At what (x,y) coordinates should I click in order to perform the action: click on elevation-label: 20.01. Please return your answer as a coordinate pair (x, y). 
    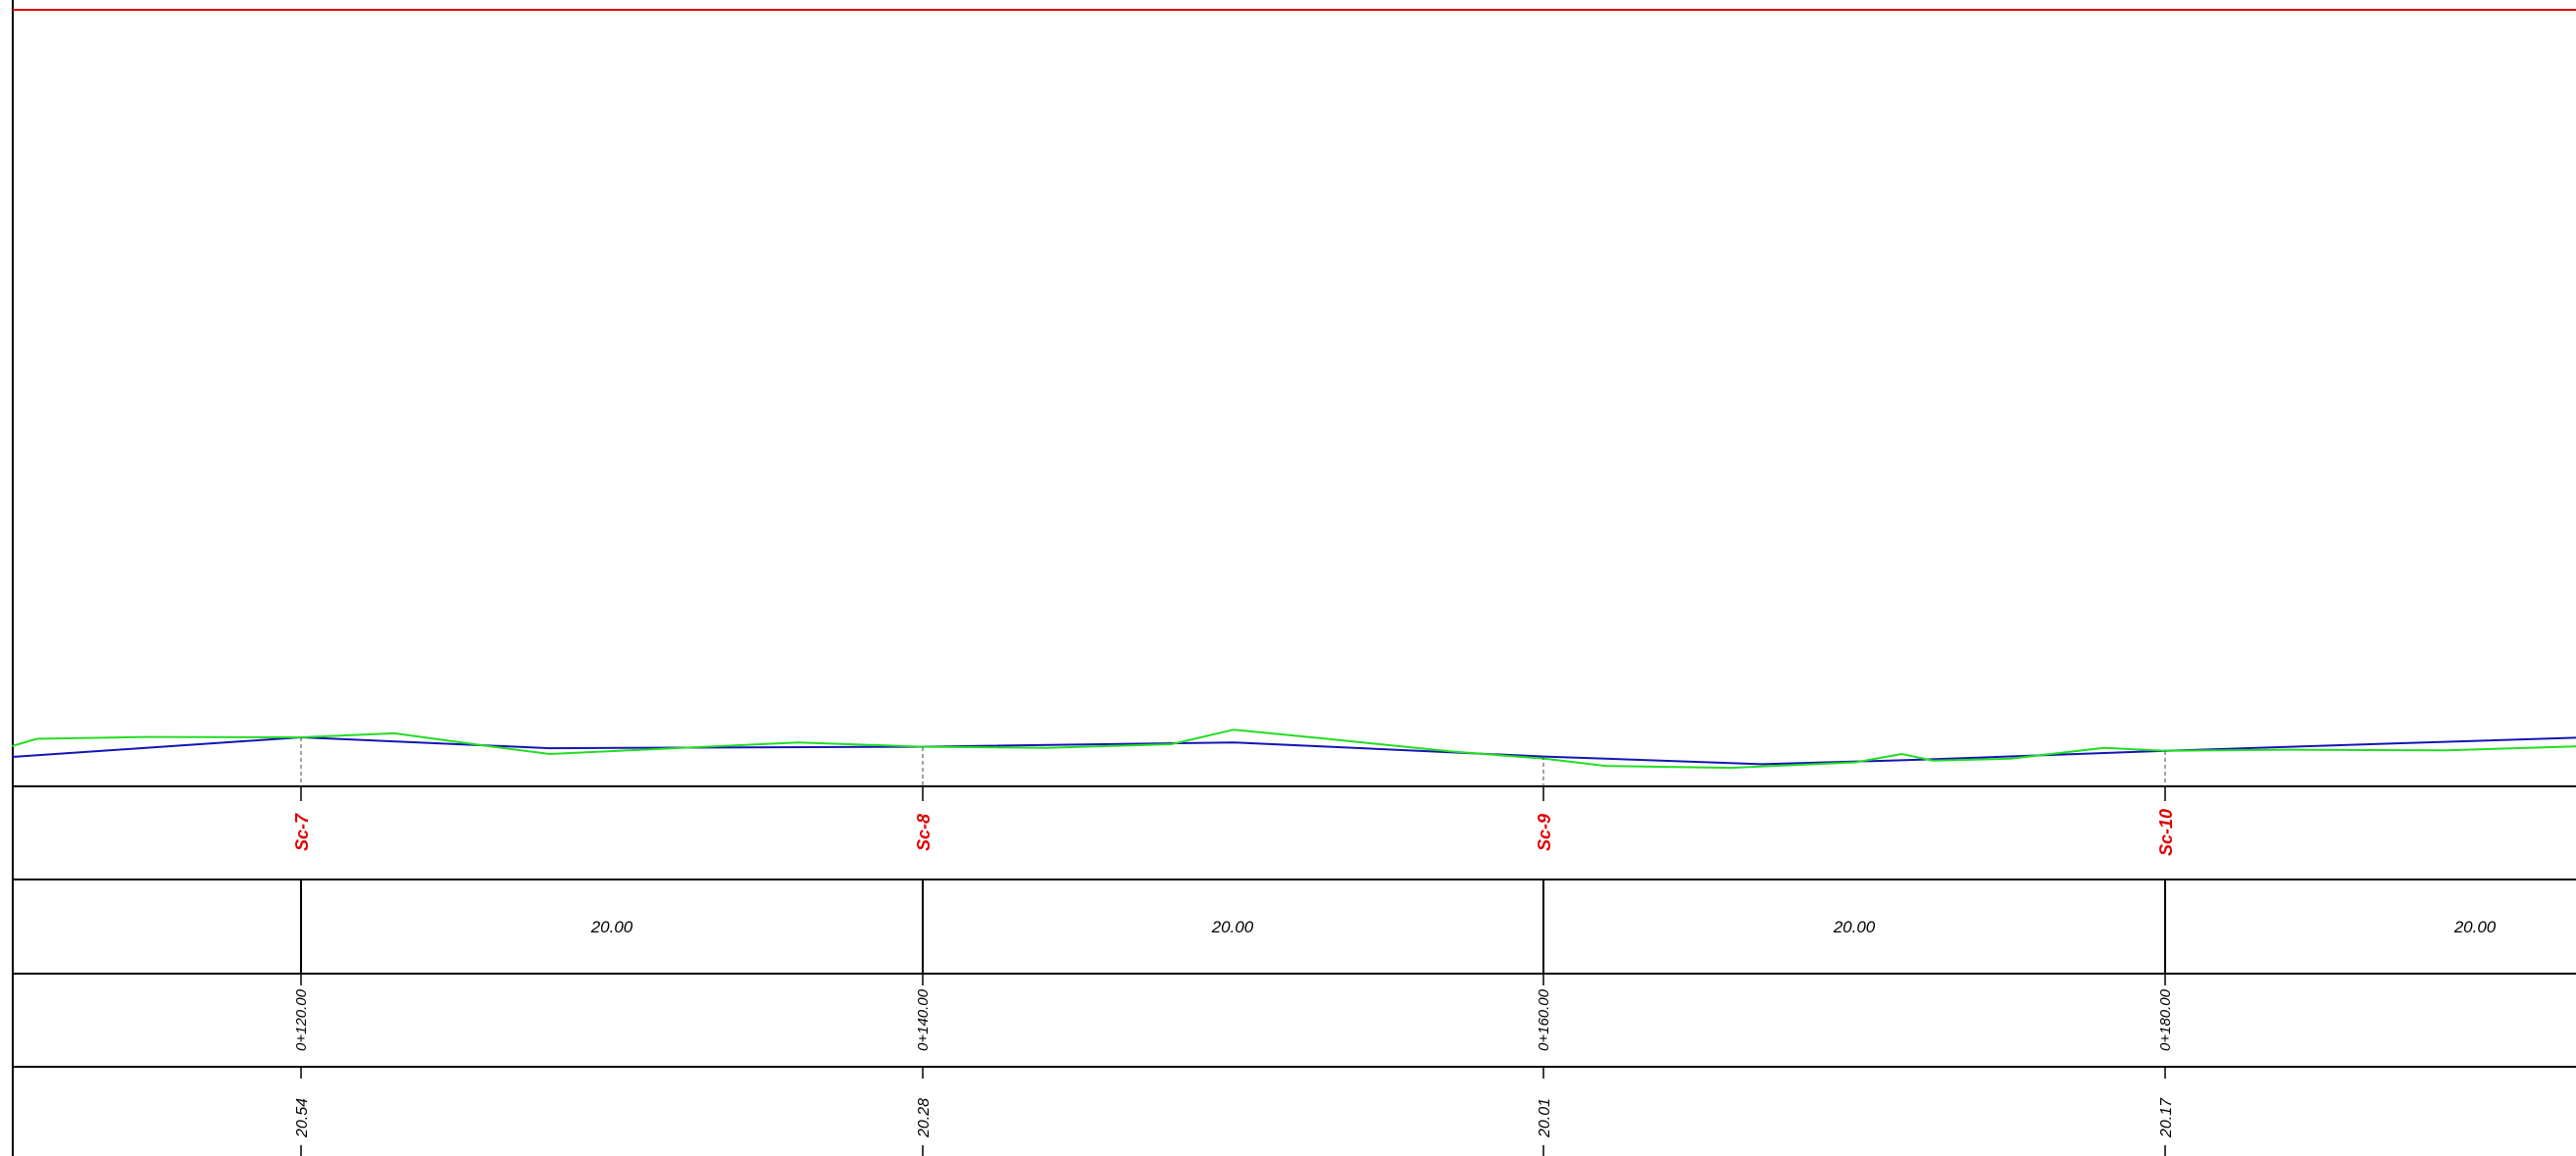
    Looking at the image, I should click on (1545, 1118).